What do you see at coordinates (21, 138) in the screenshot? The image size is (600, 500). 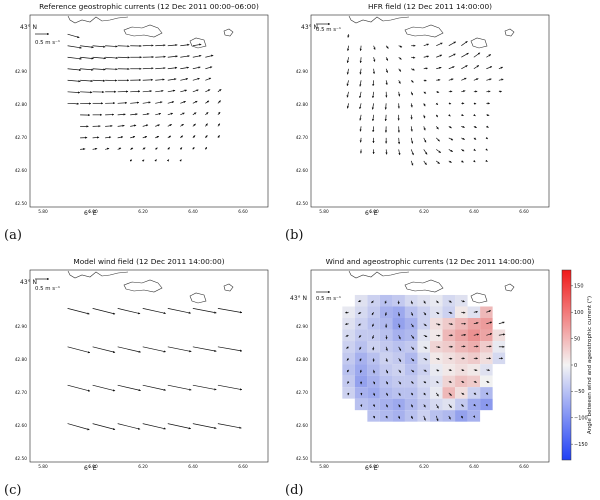 I see `panel-a-y-ticks: 42.90 42.80 42.70 42.60 42.50` at bounding box center [21, 138].